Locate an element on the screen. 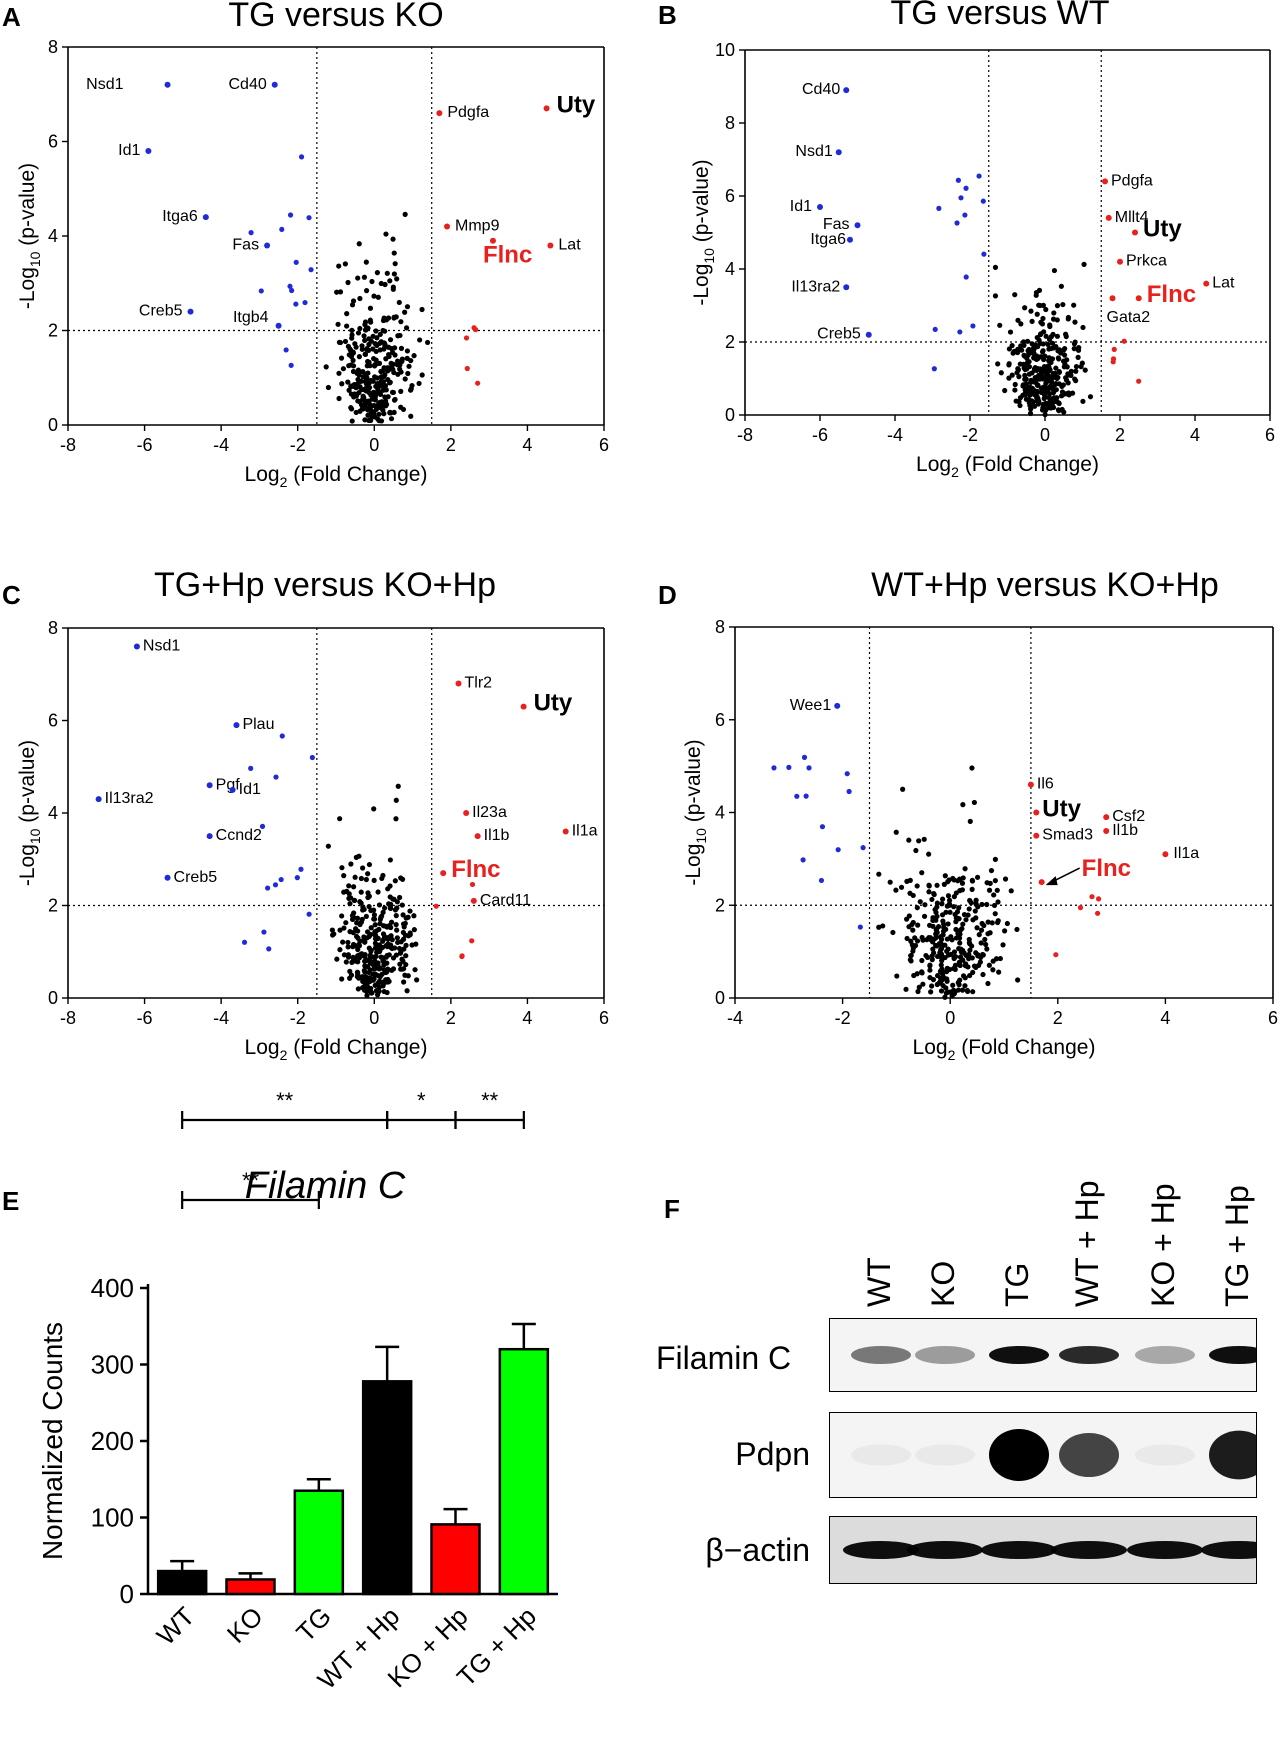 This screenshot has width=1286, height=1740. gene-point-il23a is located at coordinates (466, 813).